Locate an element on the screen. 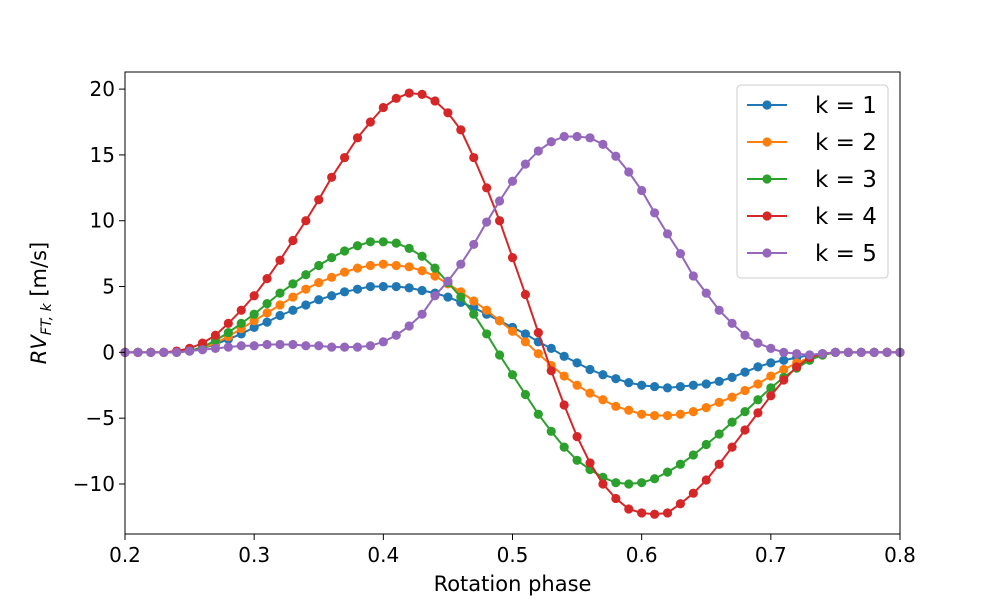  x-tick-label: 0.8 is located at coordinates (900, 555).